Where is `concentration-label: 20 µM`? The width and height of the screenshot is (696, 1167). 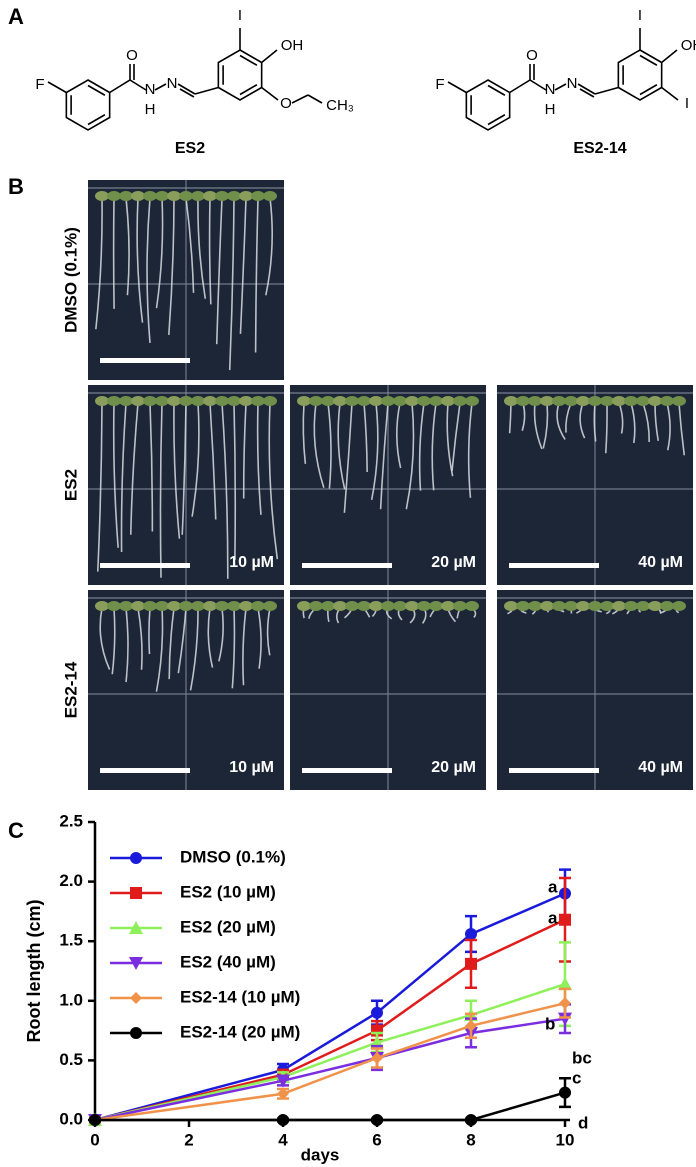 concentration-label: 20 µM is located at coordinates (453, 562).